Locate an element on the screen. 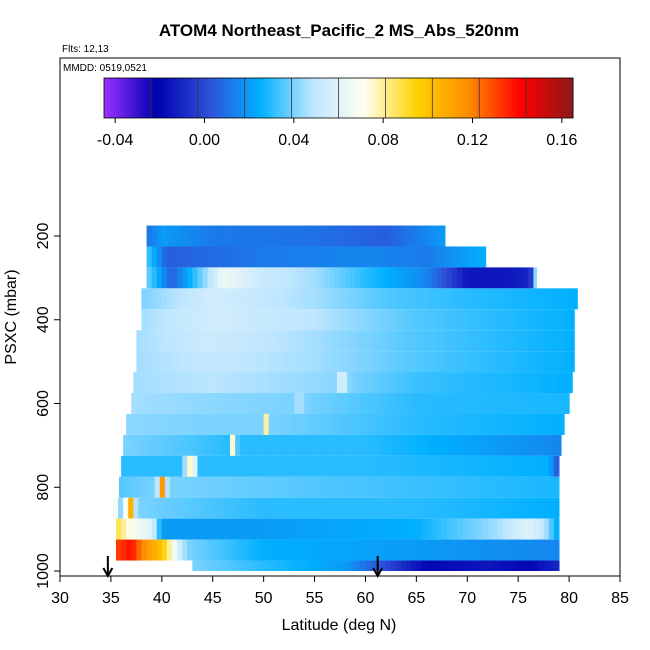 The image size is (650, 650). x-tick-label: 60 is located at coordinates (366, 598).